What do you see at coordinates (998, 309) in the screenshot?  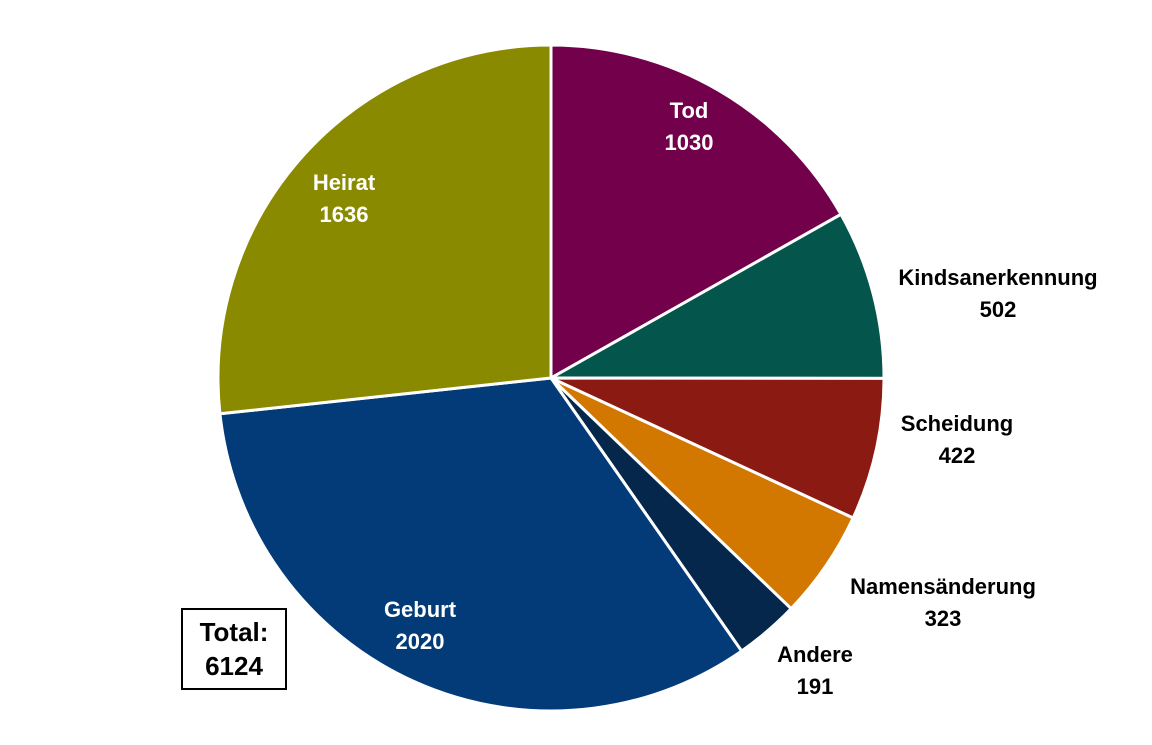 I see `slice-value-kindsanerkennung: 502` at bounding box center [998, 309].